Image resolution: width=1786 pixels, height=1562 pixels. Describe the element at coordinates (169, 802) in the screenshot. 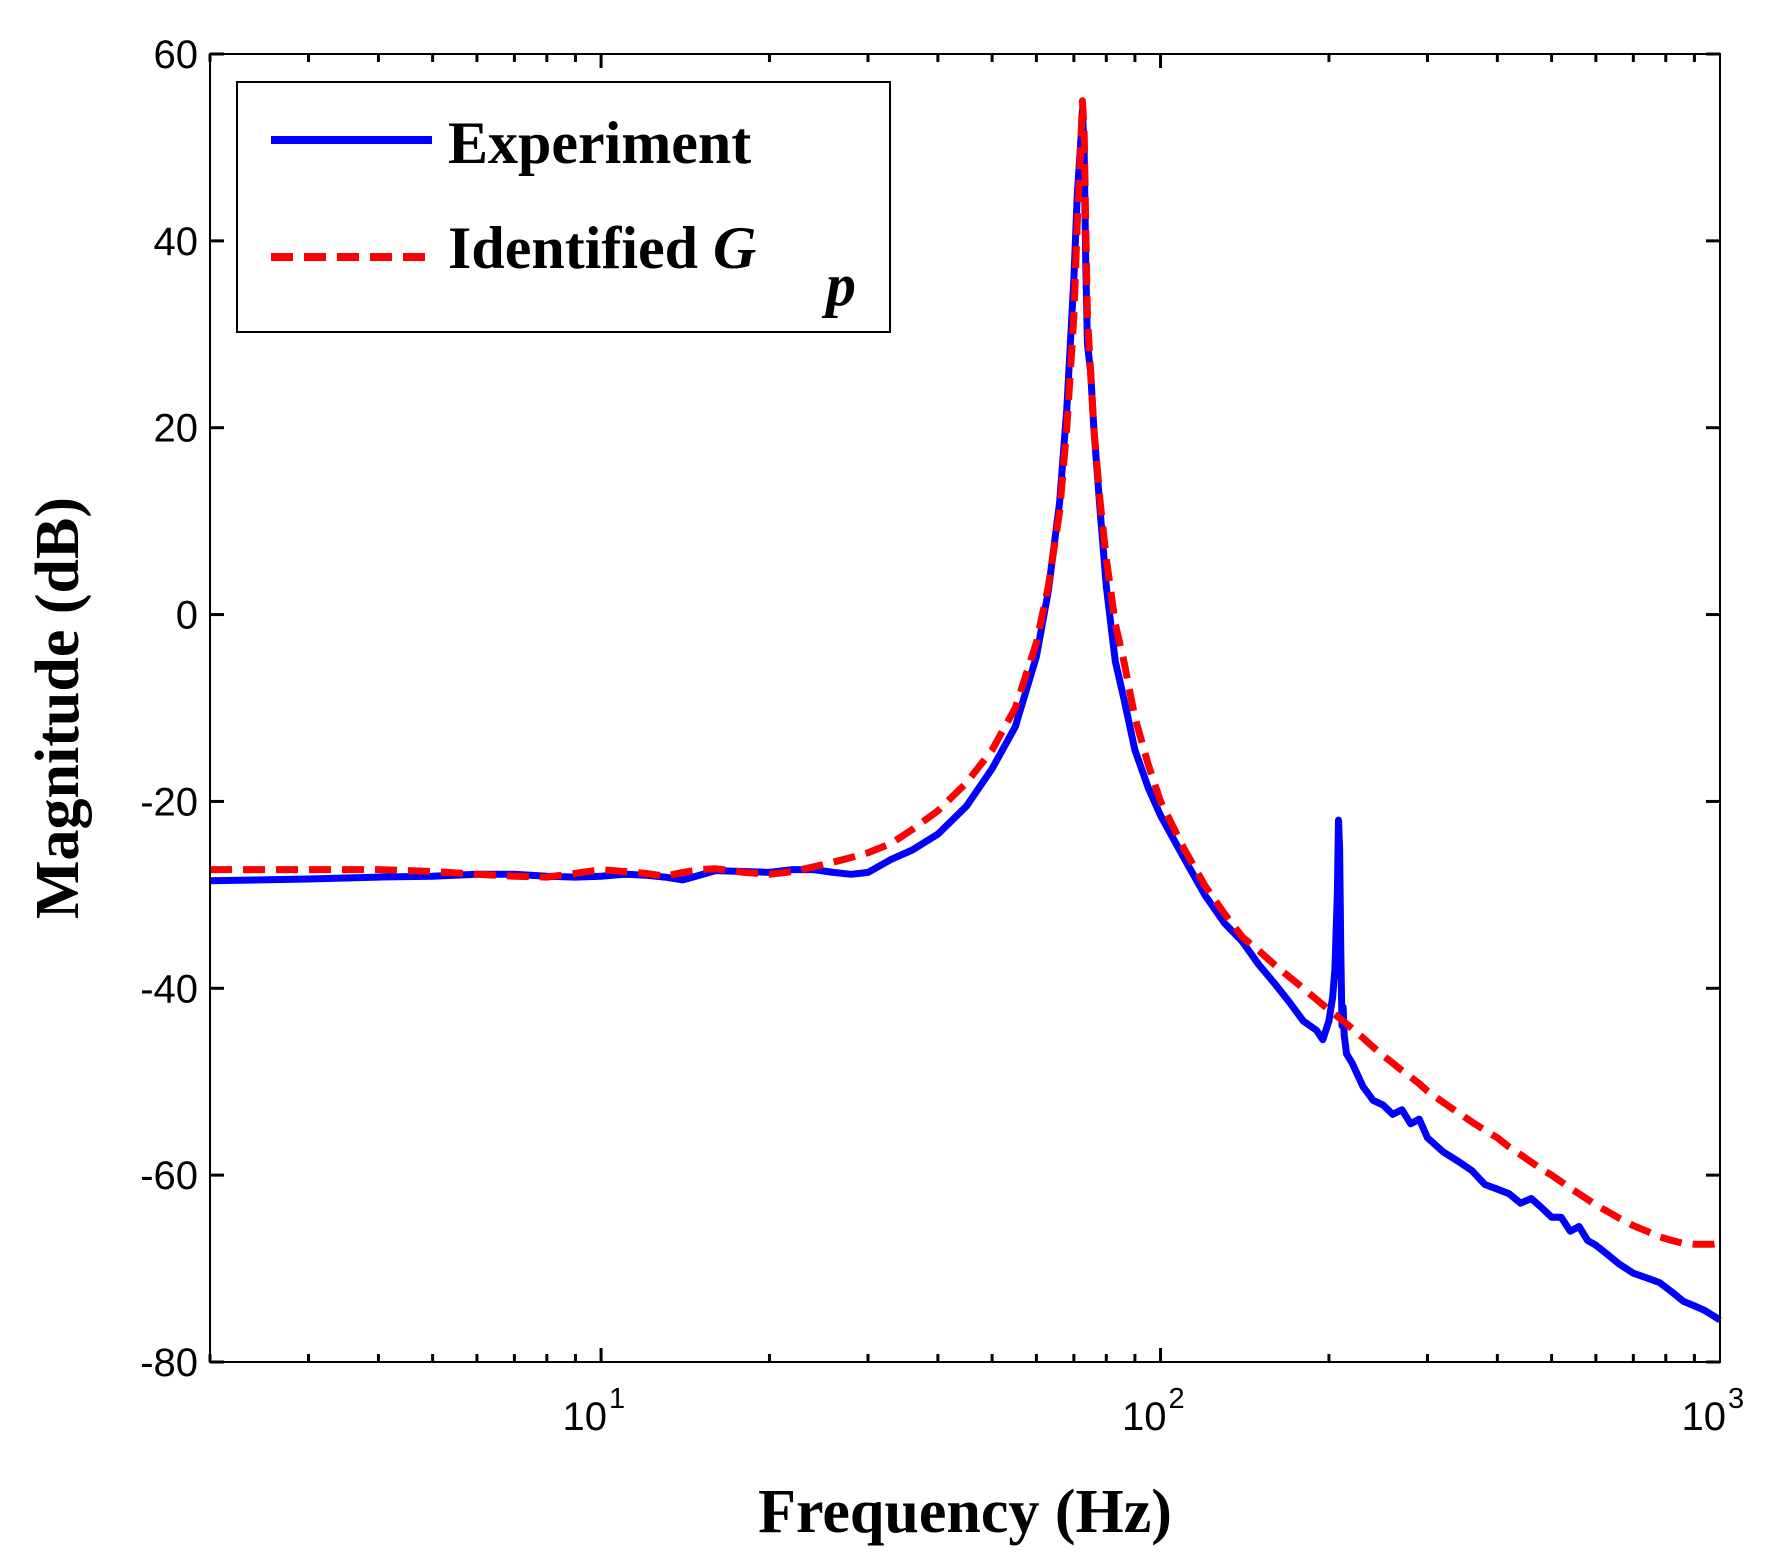

I see `y-tick-label: -20` at that location.